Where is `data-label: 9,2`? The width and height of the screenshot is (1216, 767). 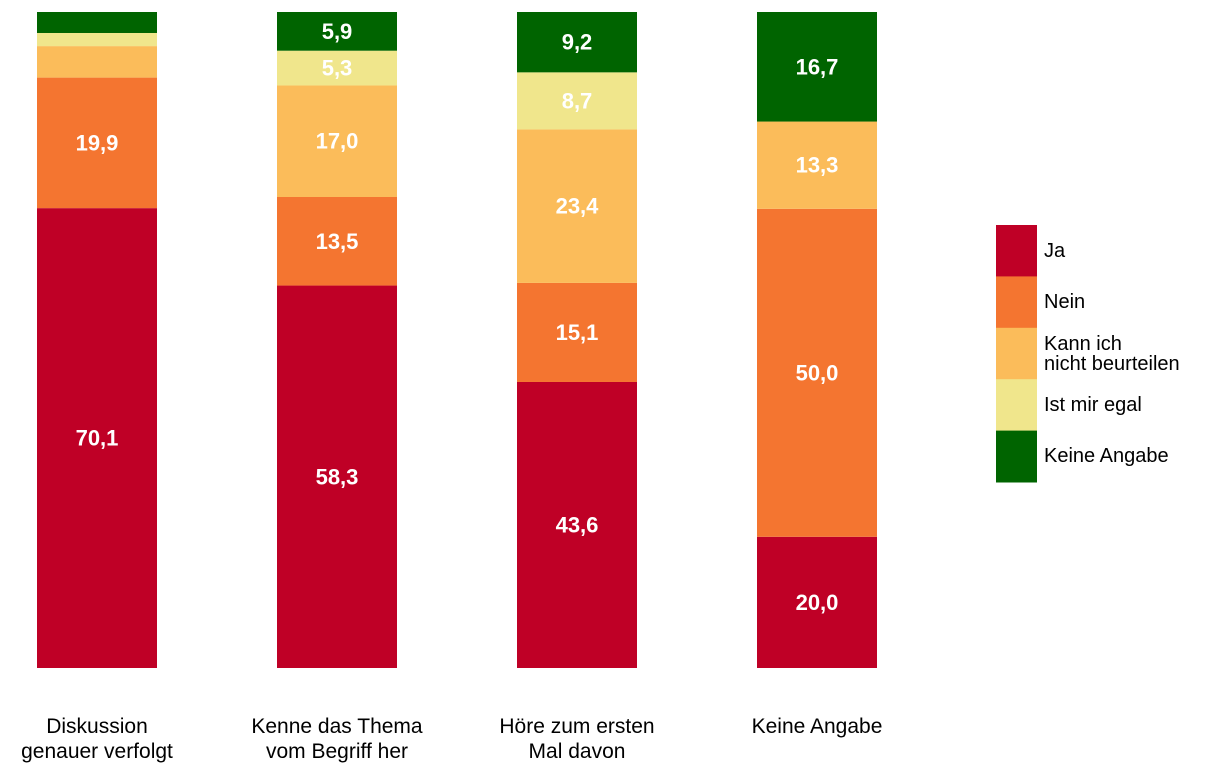 data-label: 9,2 is located at coordinates (577, 42).